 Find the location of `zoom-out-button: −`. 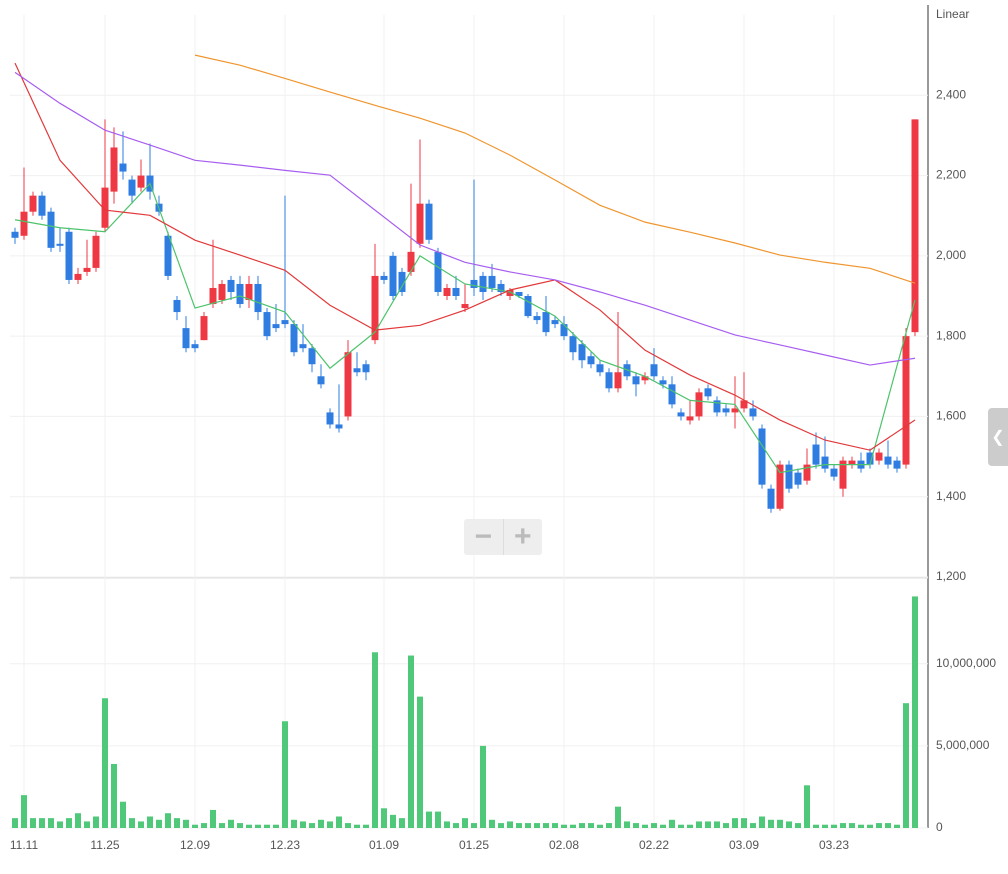

zoom-out-button: − is located at coordinates (483, 536).